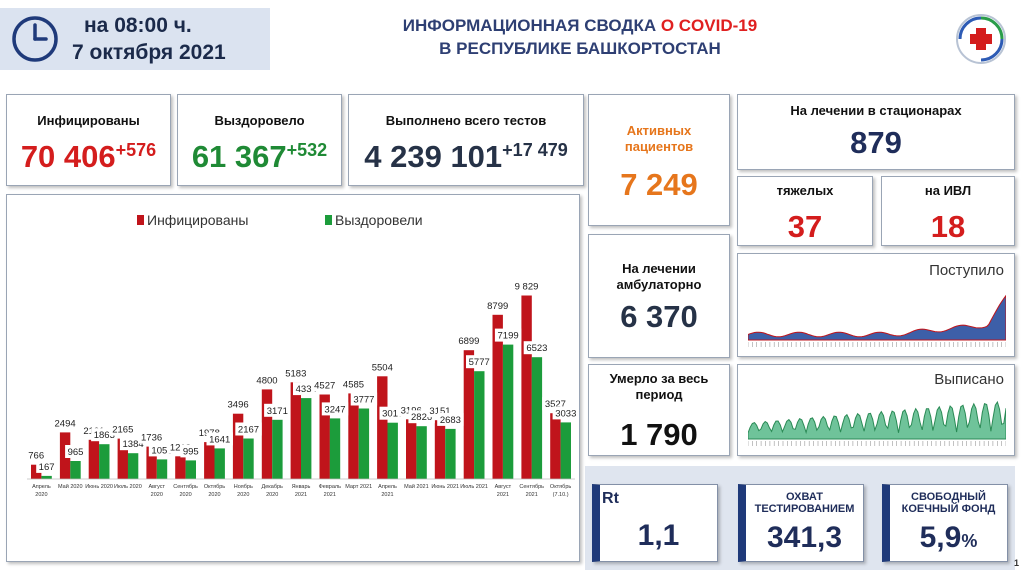  I want to click on admitted-sparkline, so click(877, 320).